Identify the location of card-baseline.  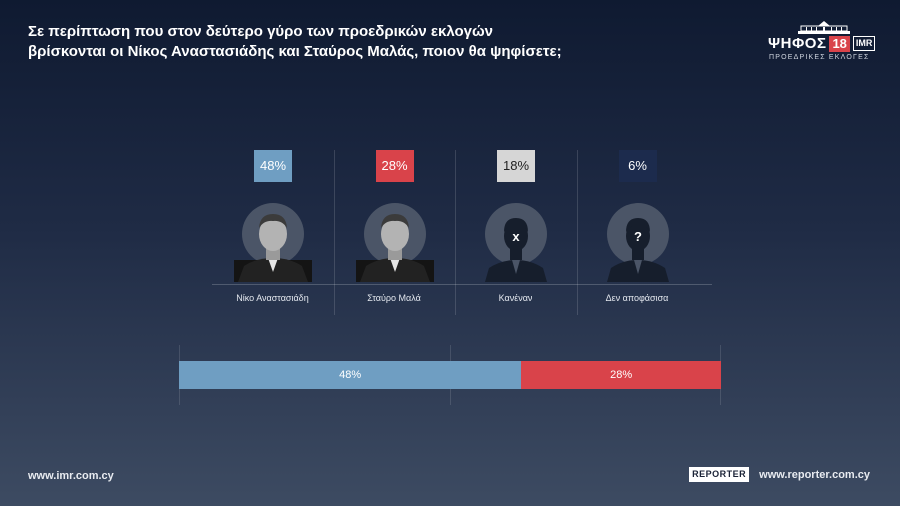
(462, 284).